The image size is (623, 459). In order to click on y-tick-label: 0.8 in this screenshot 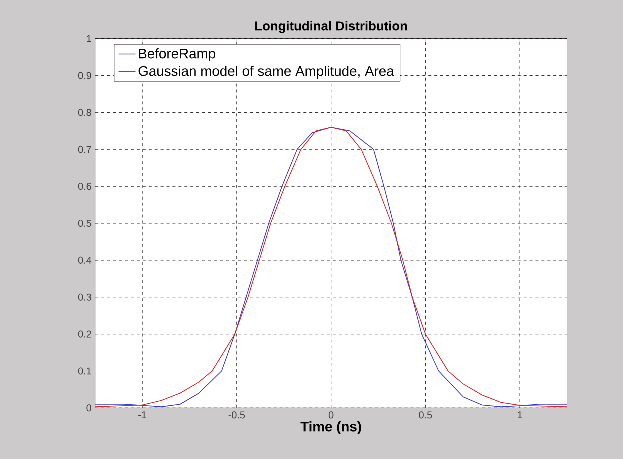, I will do `click(85, 112)`.